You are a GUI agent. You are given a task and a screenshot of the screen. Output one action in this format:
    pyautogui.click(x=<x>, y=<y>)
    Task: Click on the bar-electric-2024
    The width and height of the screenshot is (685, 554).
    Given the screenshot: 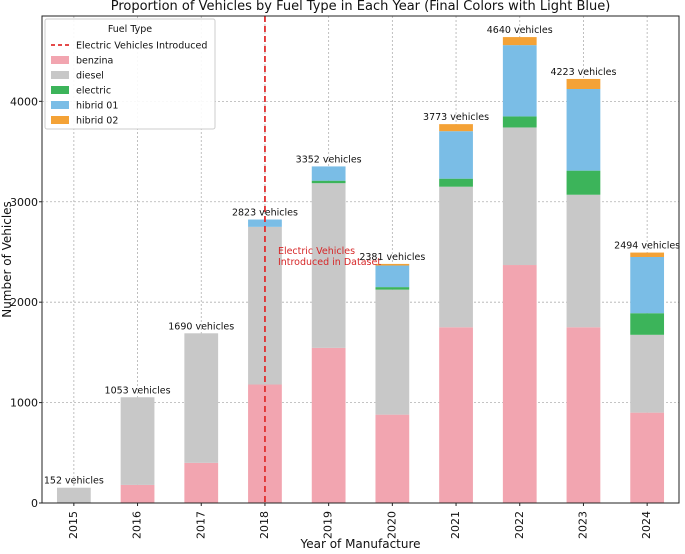 What is the action you would take?
    pyautogui.click(x=647, y=324)
    